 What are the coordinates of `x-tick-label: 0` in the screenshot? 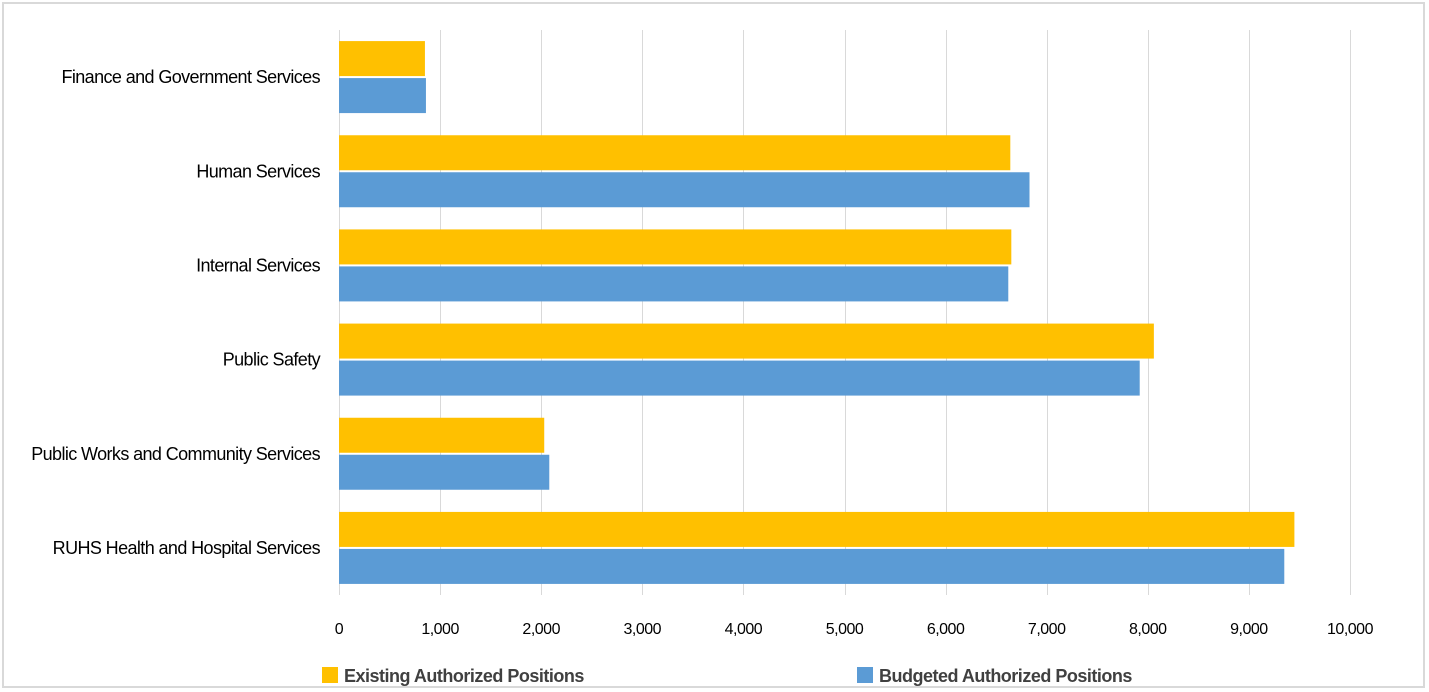 It's located at (339, 629).